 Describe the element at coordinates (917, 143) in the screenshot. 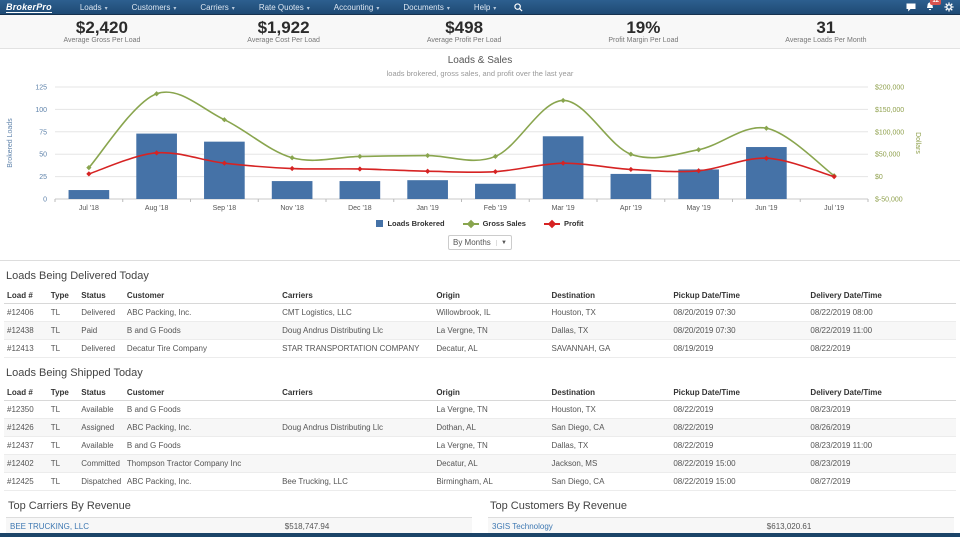

I see `svg-text: Dollars` at that location.